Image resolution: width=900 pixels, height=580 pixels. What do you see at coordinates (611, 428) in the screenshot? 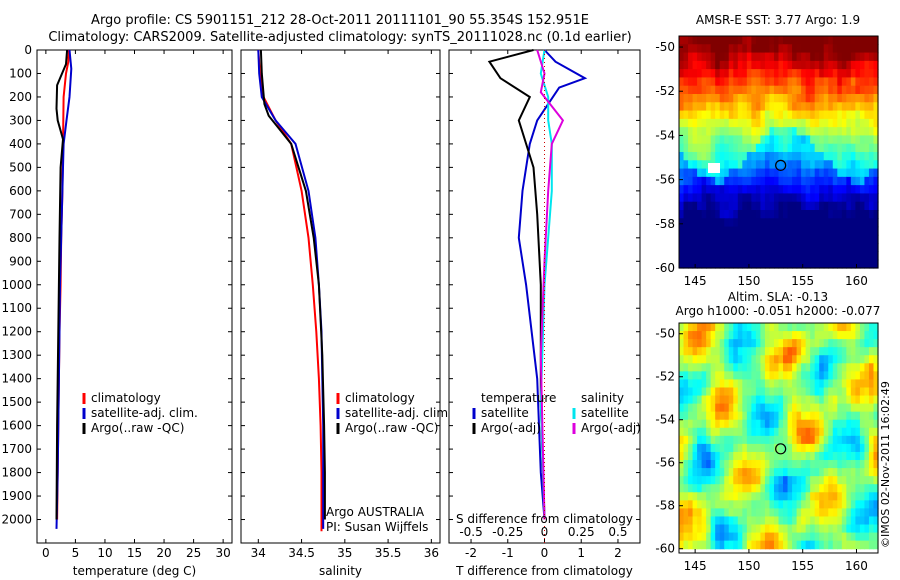
I see `difference-s-legend-label: Argo(-adj)` at bounding box center [611, 428].